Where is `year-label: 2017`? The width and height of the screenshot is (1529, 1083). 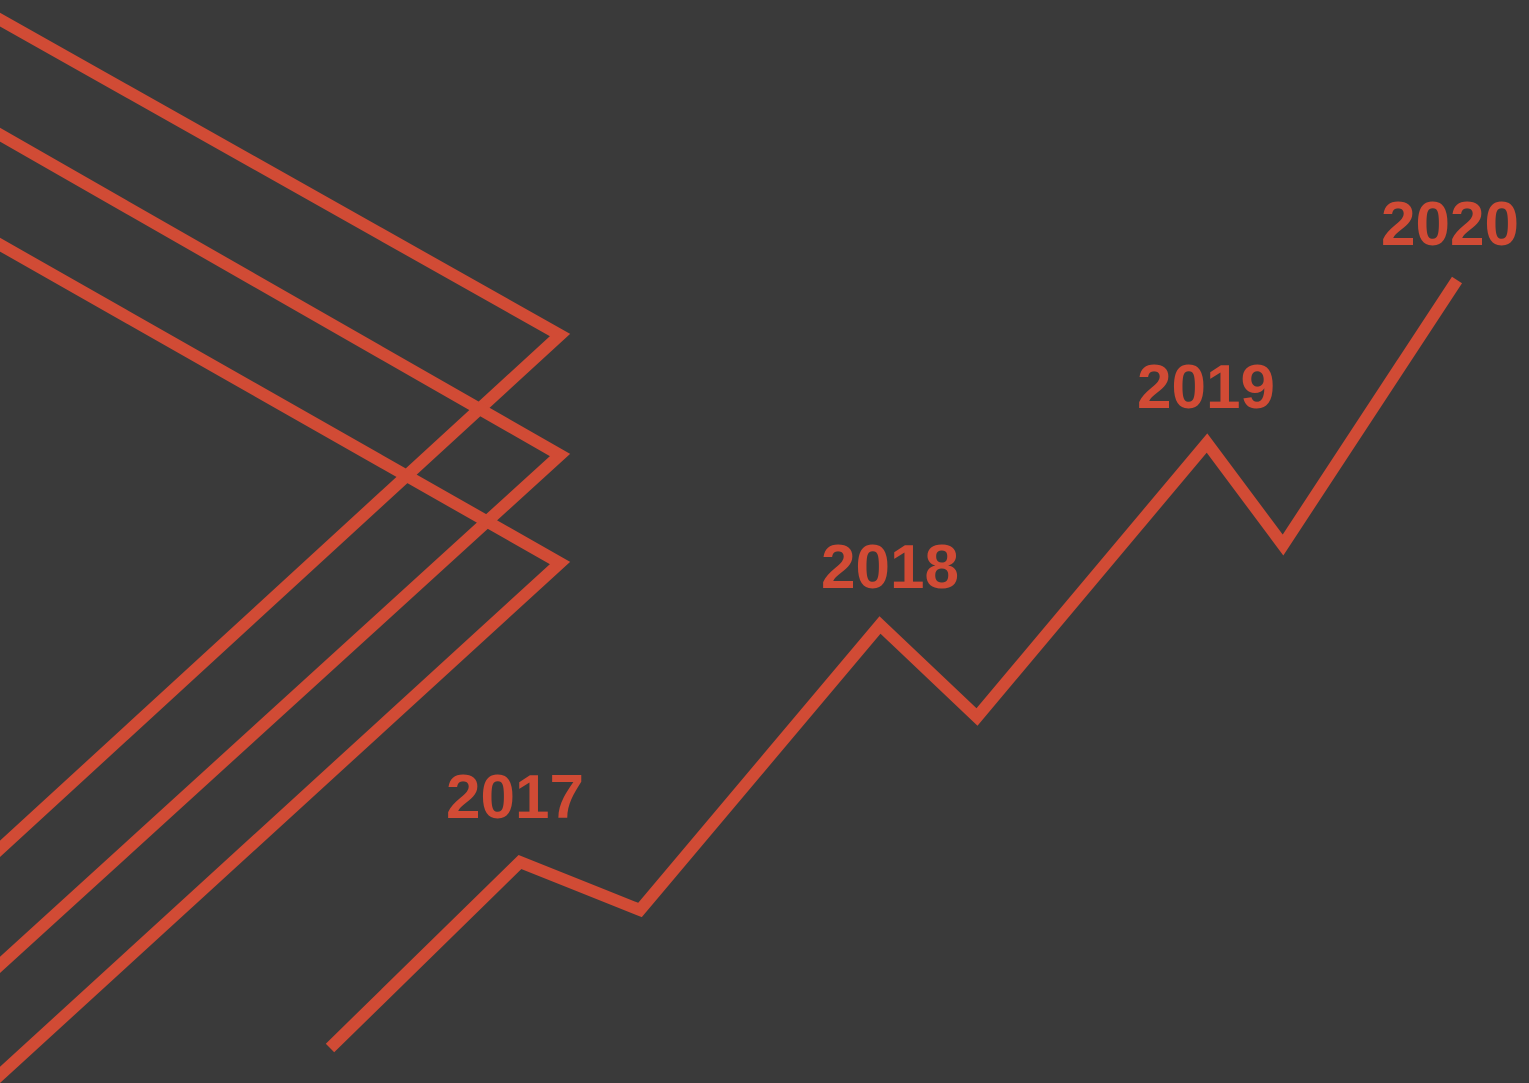 year-label: 2017 is located at coordinates (515, 797).